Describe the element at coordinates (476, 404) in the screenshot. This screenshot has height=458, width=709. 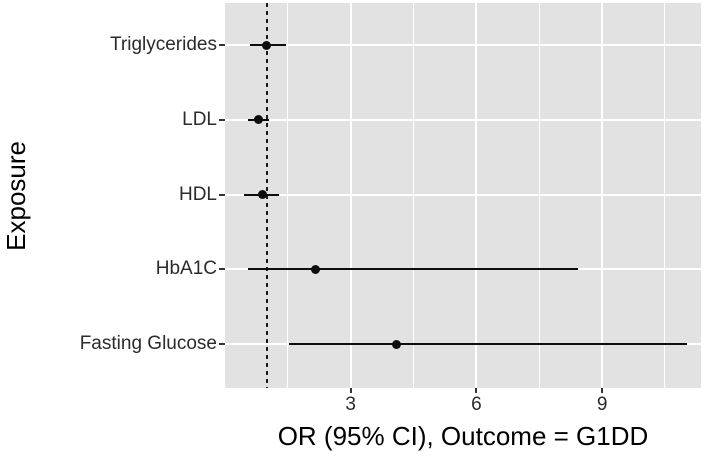
I see `x-tick-label: 6` at that location.